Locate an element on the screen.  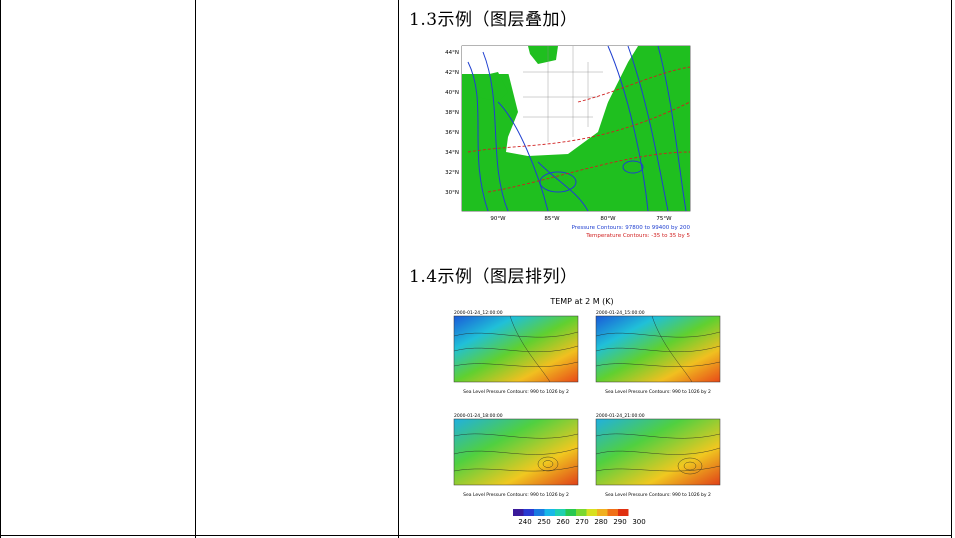
colorbar-label: 270 is located at coordinates (581, 522).